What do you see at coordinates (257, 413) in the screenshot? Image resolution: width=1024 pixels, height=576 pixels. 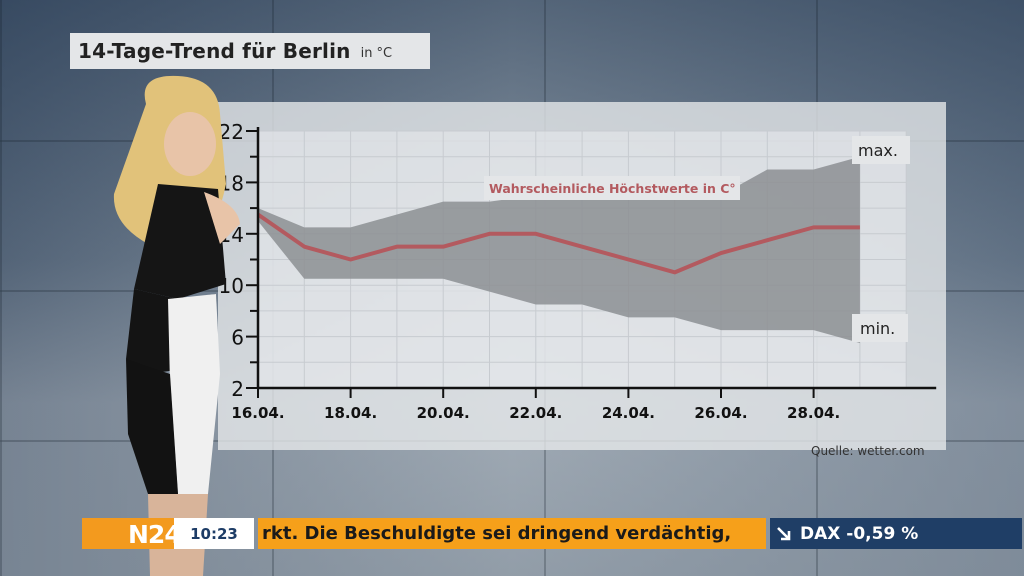 I see `x-tick-label: 16.04.` at bounding box center [257, 413].